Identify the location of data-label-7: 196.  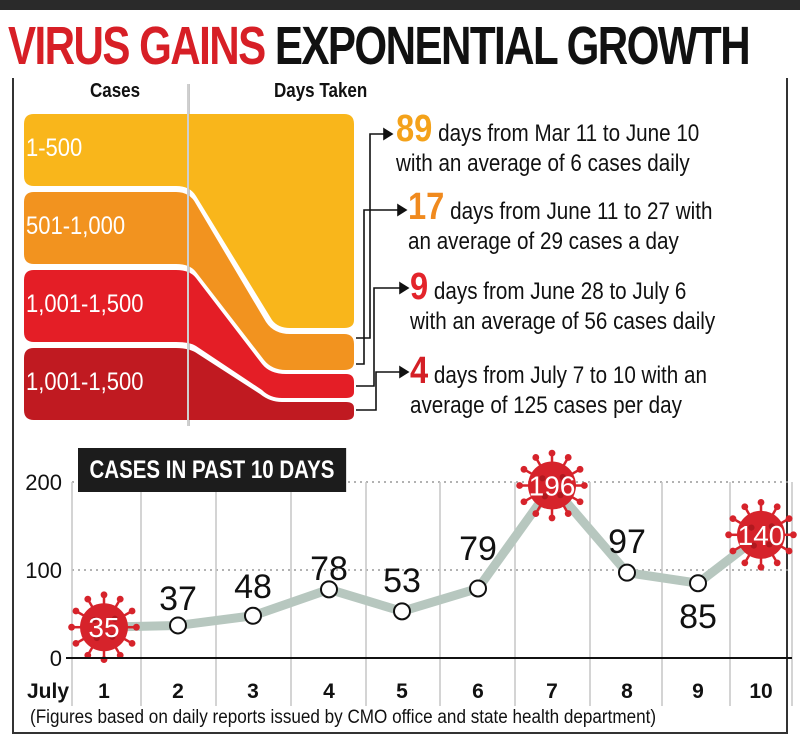
(552, 486).